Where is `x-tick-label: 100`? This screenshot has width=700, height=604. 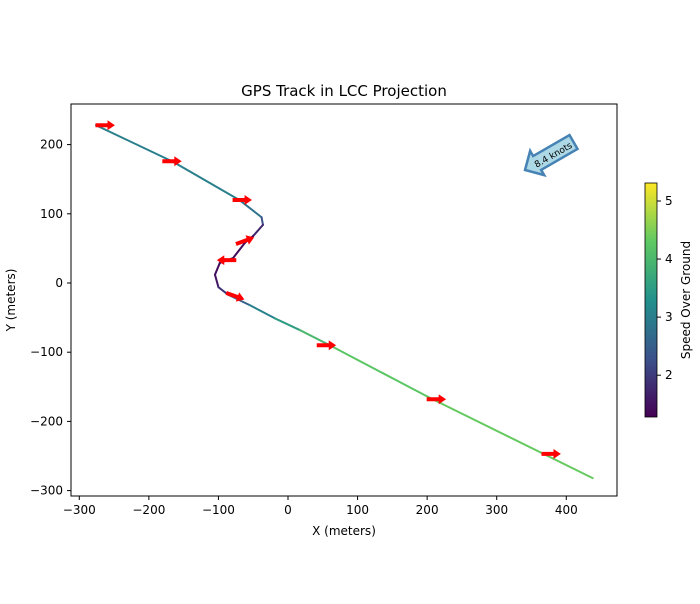
x-tick-label: 100 is located at coordinates (357, 510).